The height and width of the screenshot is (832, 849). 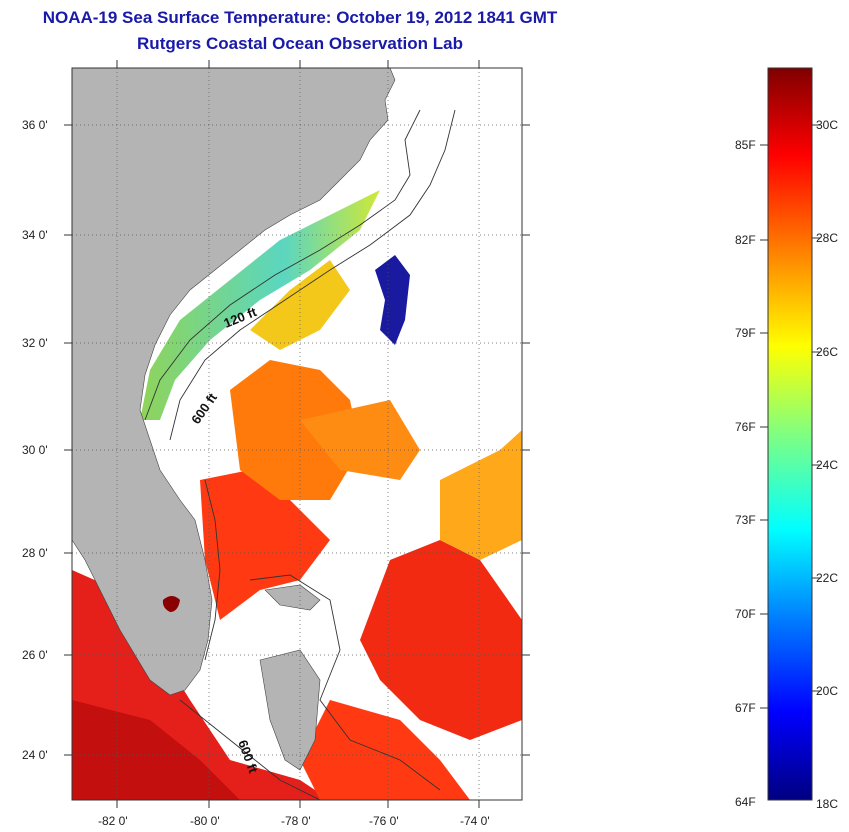 What do you see at coordinates (384, 821) in the screenshot?
I see `lon-label-76: -76 0'` at bounding box center [384, 821].